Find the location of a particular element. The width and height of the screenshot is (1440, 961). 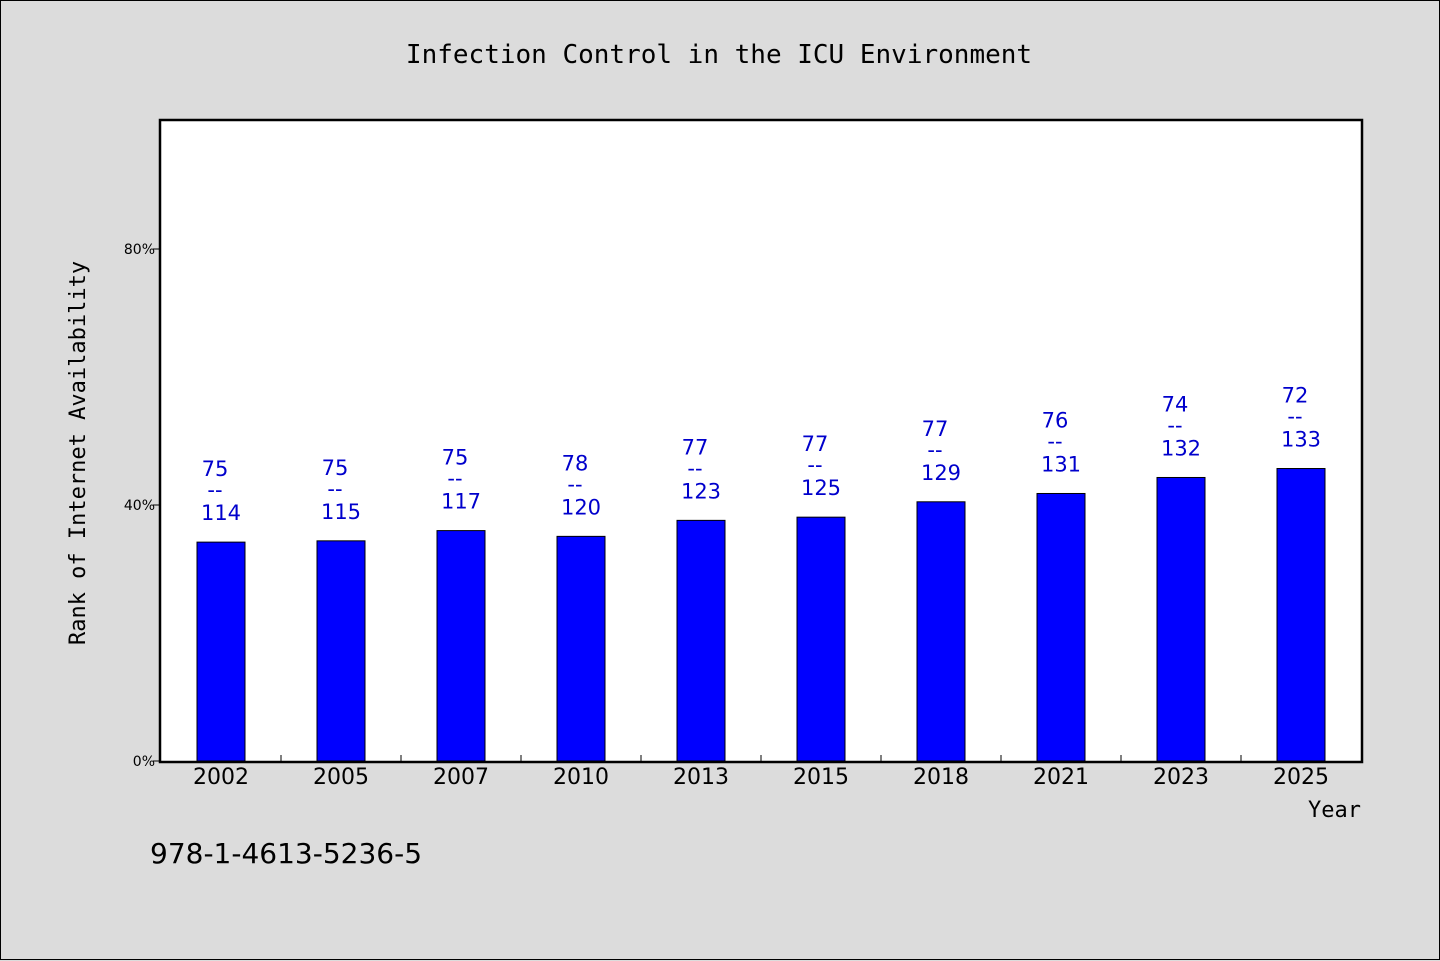

data-label-top: 78 is located at coordinates (575, 463).